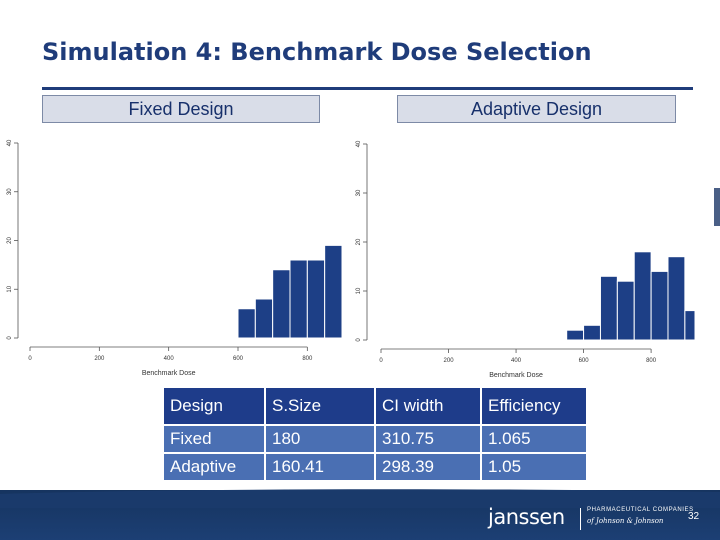 The image size is (720, 540). What do you see at coordinates (534, 467) in the screenshot?
I see `cell-efficiency: 1.05` at bounding box center [534, 467].